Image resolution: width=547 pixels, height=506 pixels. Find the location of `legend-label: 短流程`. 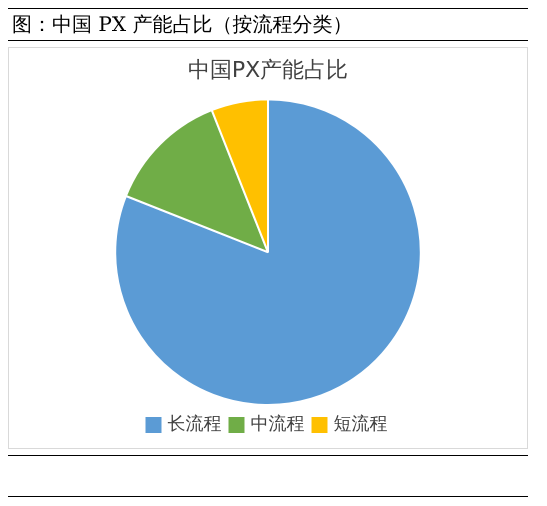

legend-label: 短流程 is located at coordinates (361, 424).